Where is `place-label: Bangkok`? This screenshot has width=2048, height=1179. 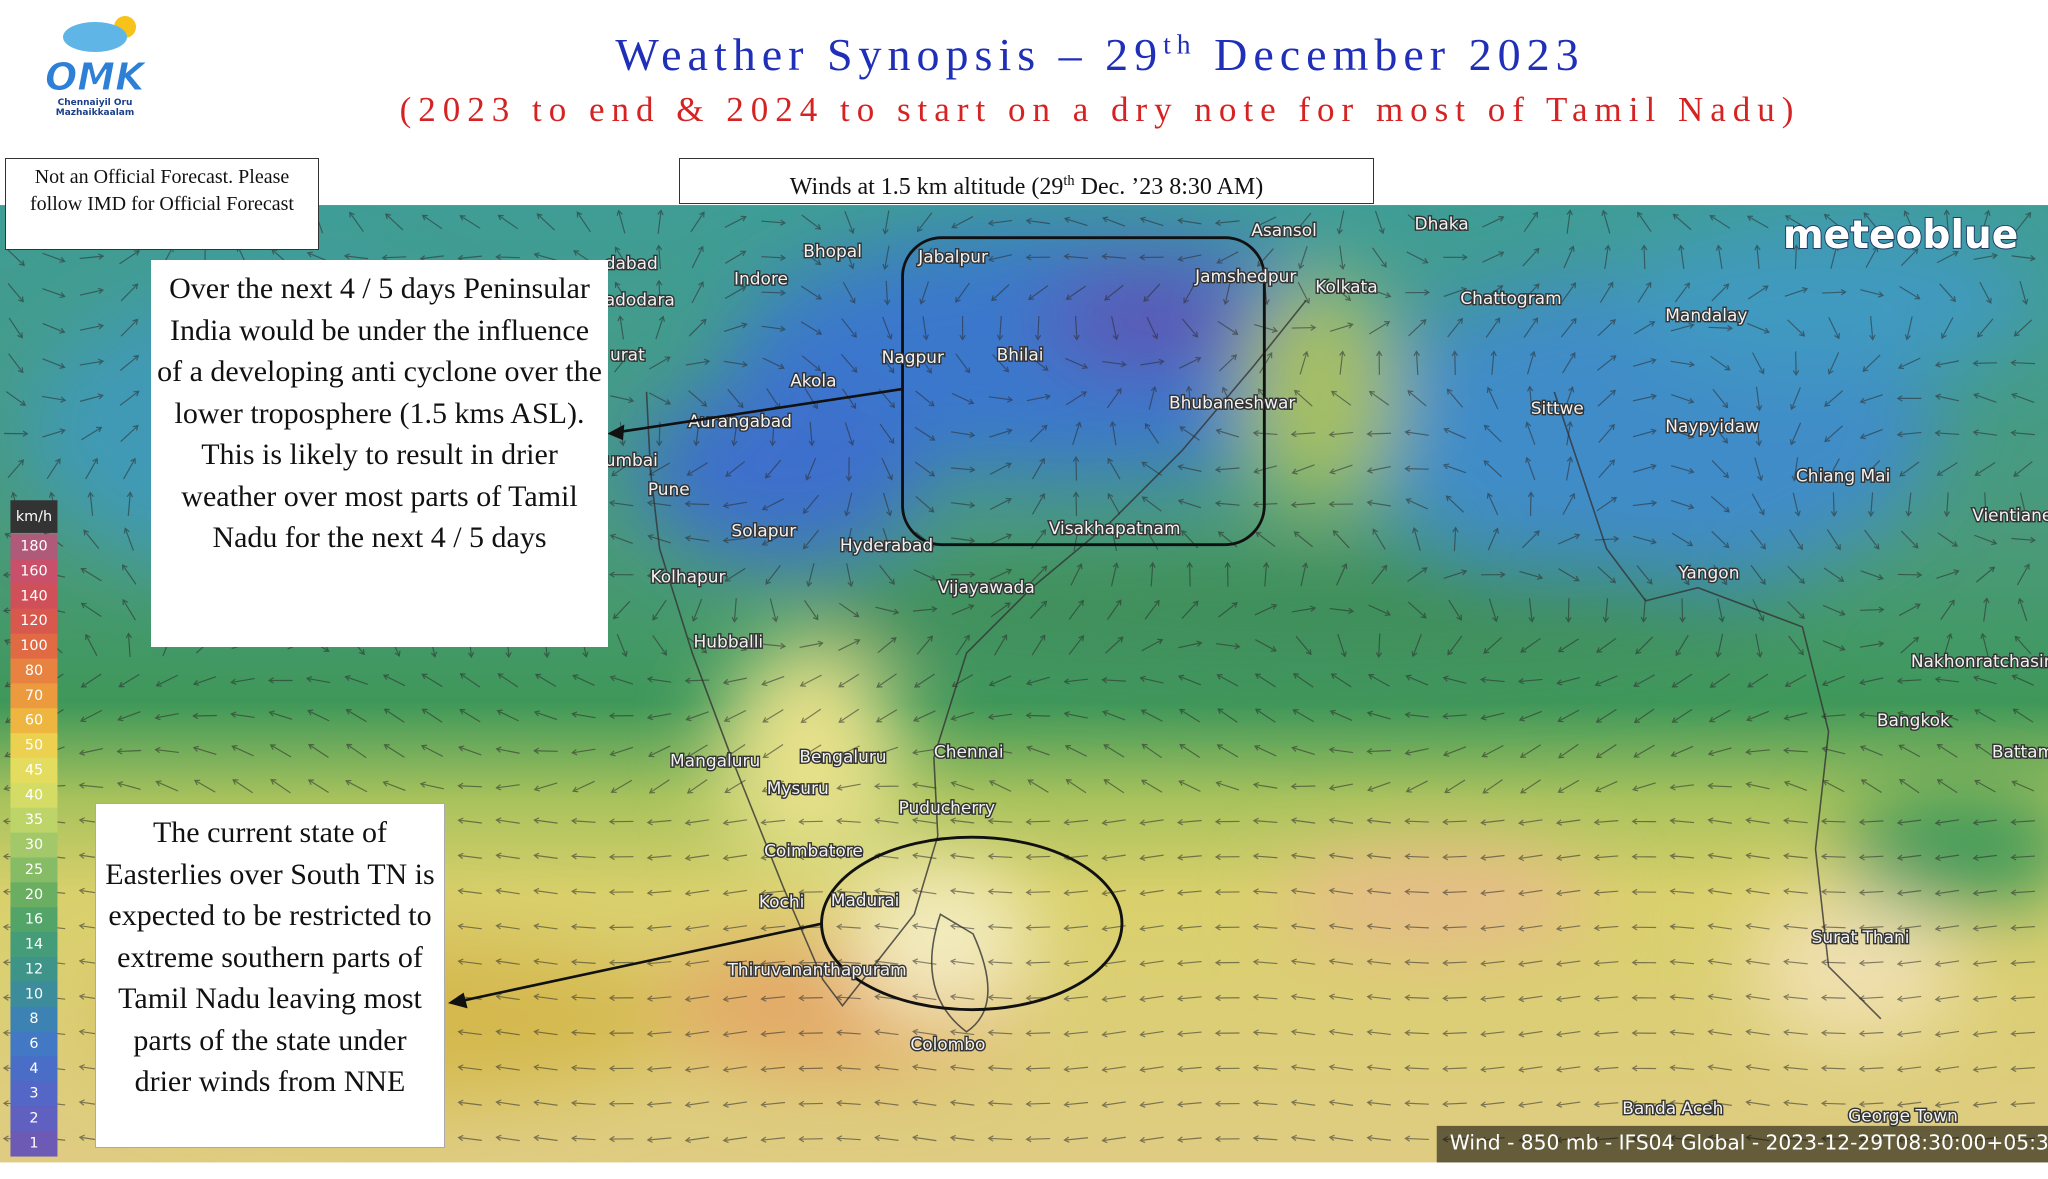 place-label: Bangkok is located at coordinates (1913, 721).